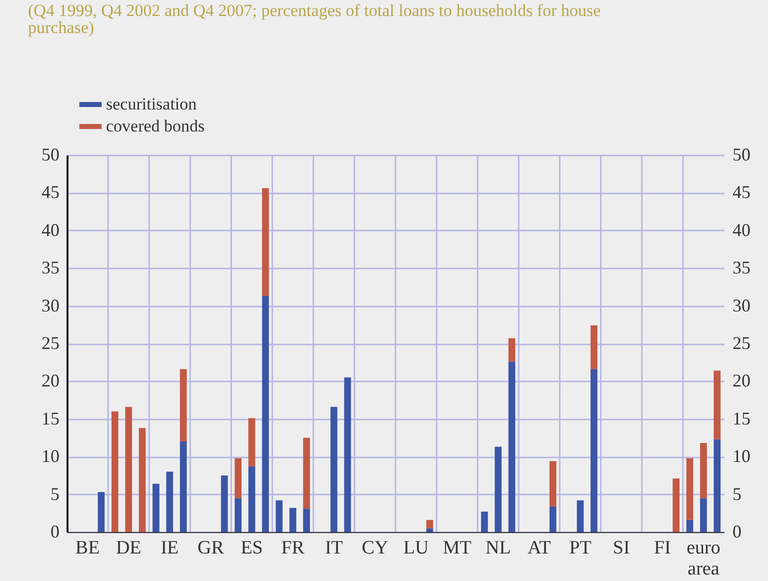  Describe the element at coordinates (662, 548) in the screenshot. I see `x-tick-label: FI` at that location.